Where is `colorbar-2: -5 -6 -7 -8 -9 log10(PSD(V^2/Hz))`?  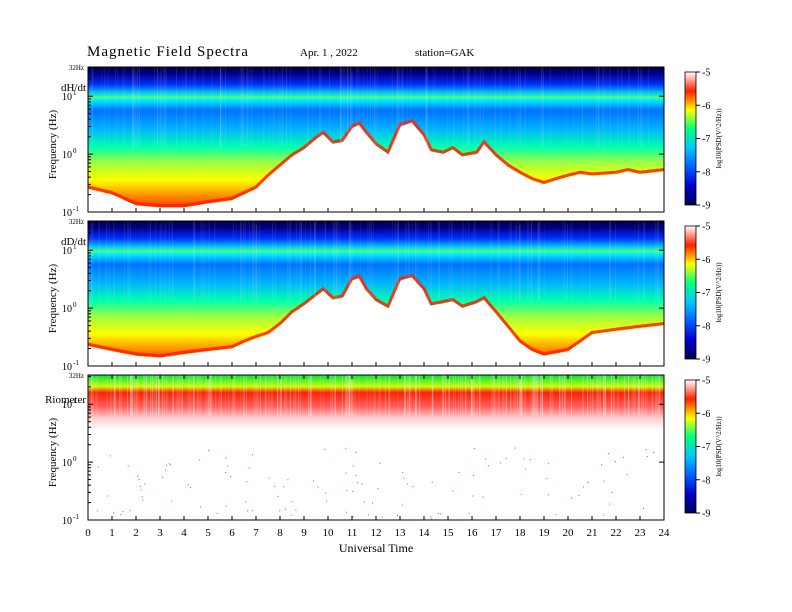
colorbar-2: -5 -6 -7 -8 -9 log10(PSD(V^2/Hz)) is located at coordinates (703, 294).